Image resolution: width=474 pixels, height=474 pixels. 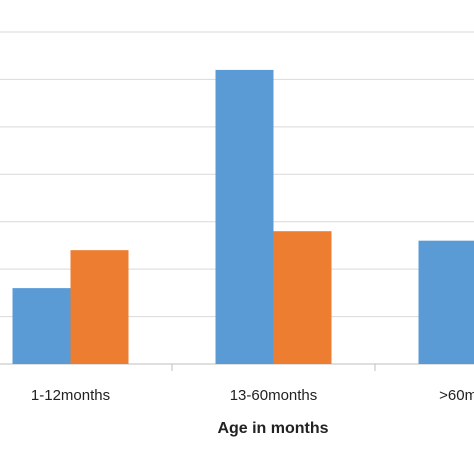 What do you see at coordinates (70, 395) in the screenshot?
I see `x-tick-label: 1-12months` at bounding box center [70, 395].